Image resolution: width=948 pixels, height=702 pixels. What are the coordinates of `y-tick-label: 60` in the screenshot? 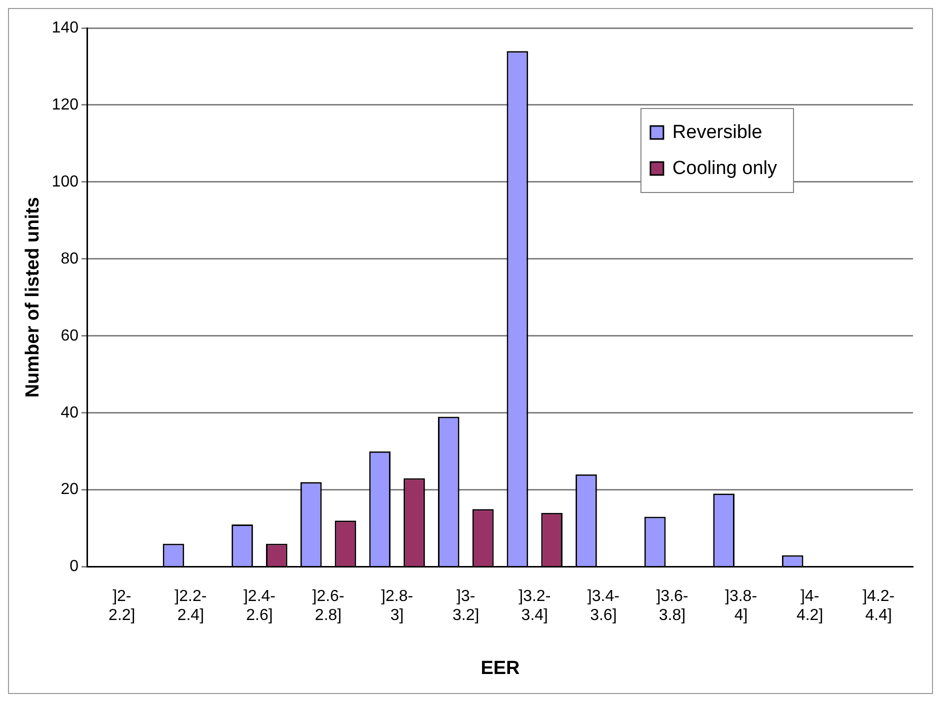 It's located at (69, 335).